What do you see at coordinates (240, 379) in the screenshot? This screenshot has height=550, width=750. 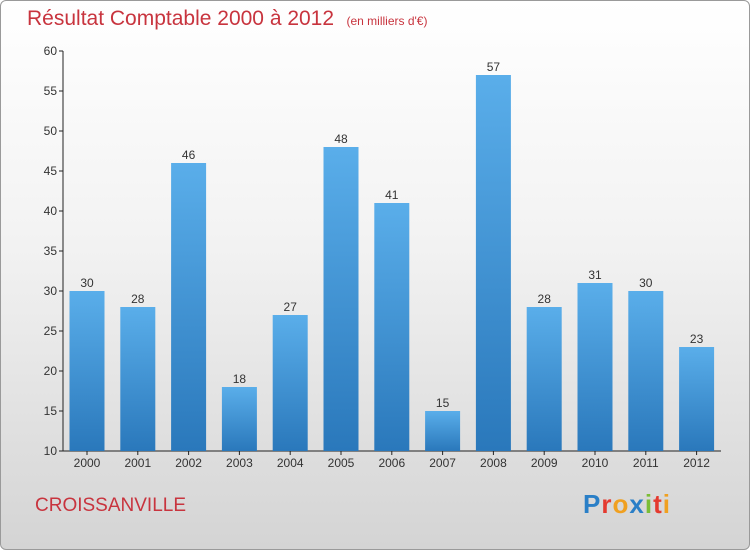 I see `data-label: 18` at bounding box center [240, 379].